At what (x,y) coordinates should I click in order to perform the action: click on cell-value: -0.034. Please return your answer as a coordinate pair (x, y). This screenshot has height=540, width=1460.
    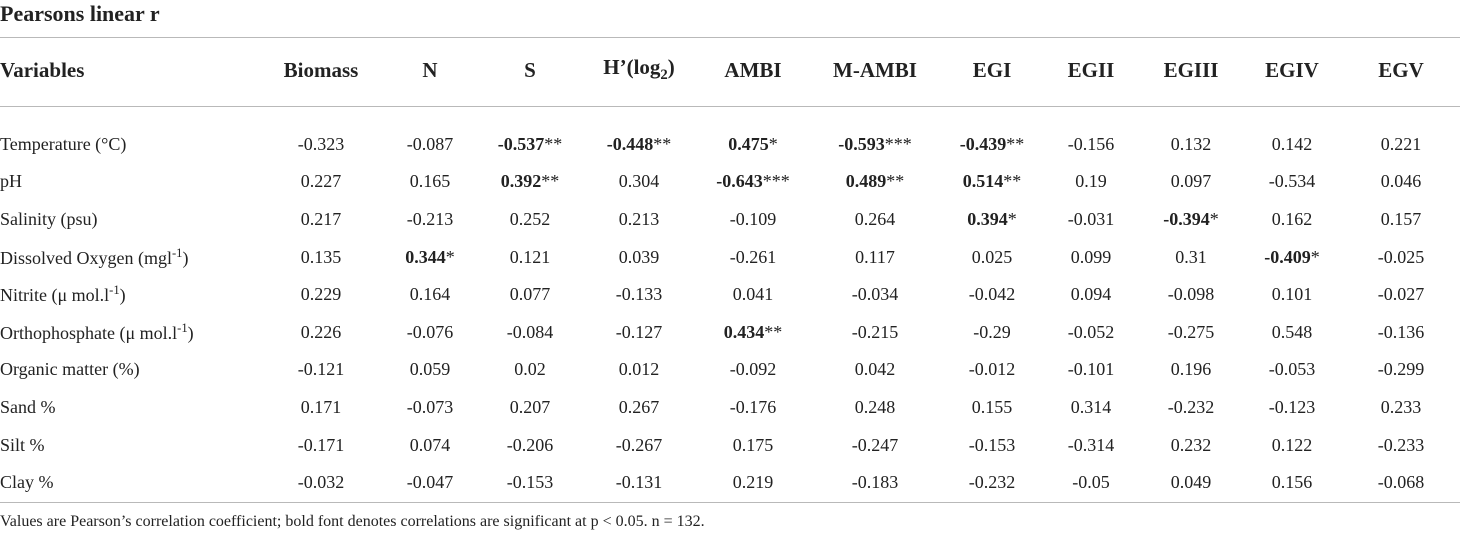
    Looking at the image, I should click on (875, 294).